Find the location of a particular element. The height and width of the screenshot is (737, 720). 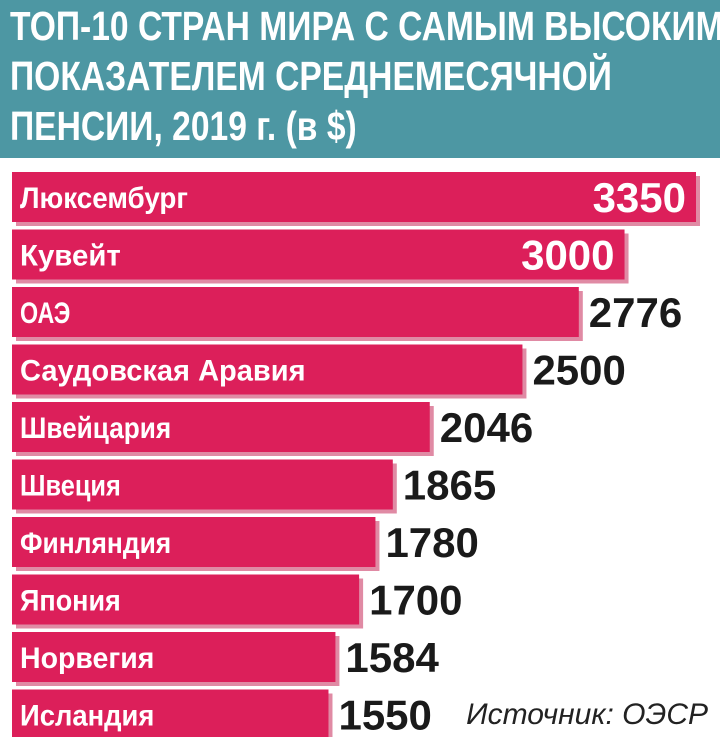

value-label: 1865 is located at coordinates (449, 485).